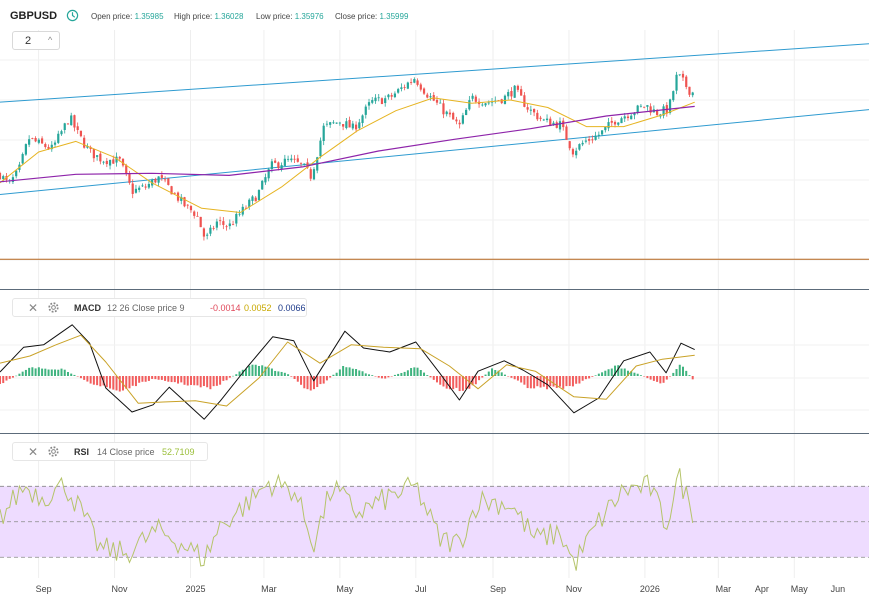 The image size is (869, 599). I want to click on macd-signal-value: 0.0052, so click(258, 308).